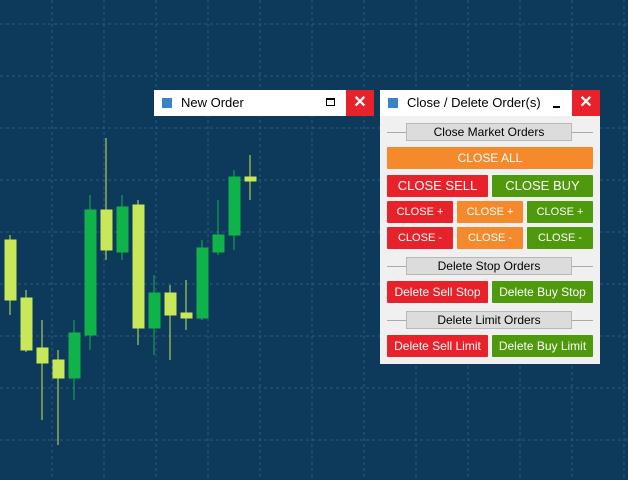 This screenshot has height=480, width=628. I want to click on window-title: New Order, so click(212, 102).